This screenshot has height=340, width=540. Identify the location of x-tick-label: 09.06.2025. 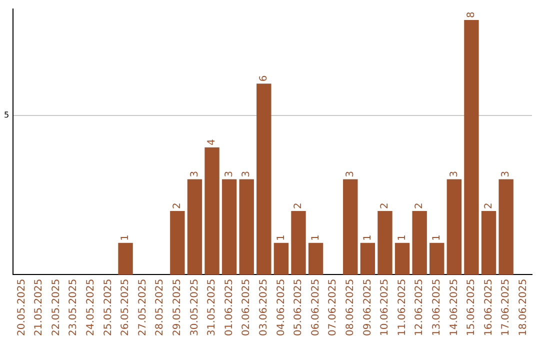
(368, 307).